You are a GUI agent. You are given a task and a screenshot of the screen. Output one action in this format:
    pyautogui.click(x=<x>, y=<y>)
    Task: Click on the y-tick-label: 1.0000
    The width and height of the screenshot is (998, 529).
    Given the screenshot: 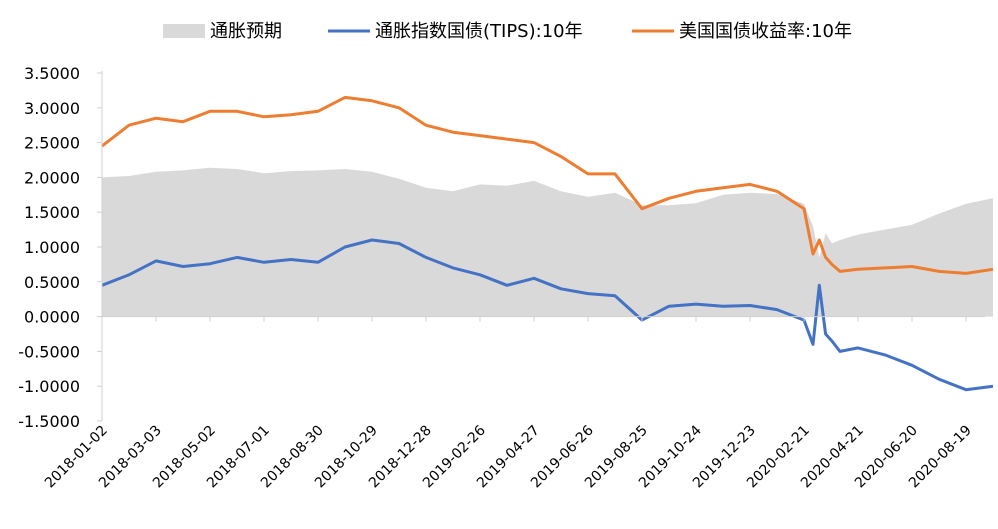 What is the action you would take?
    pyautogui.click(x=52, y=247)
    